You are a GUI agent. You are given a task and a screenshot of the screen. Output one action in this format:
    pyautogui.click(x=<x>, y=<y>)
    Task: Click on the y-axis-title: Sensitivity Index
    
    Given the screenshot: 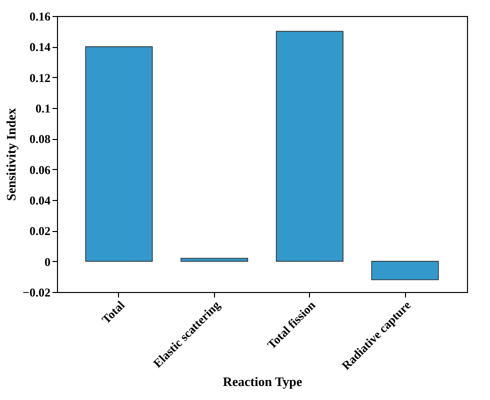 What is the action you would take?
    pyautogui.click(x=11, y=154)
    